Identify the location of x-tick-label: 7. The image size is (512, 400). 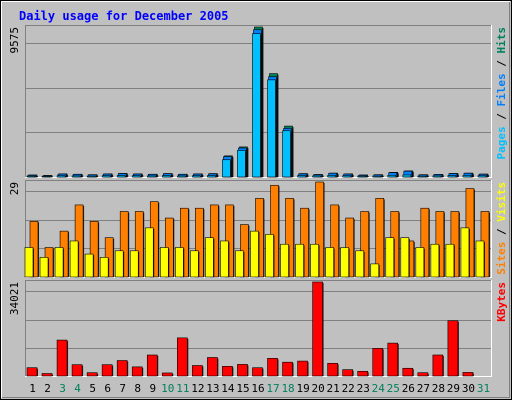
(122, 388).